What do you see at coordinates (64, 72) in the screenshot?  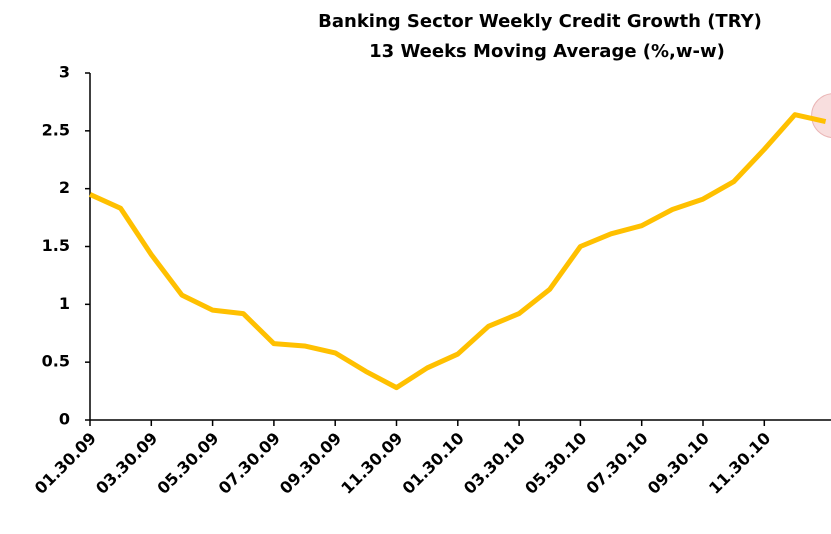 I see `y-tick-label: 3` at bounding box center [64, 72].